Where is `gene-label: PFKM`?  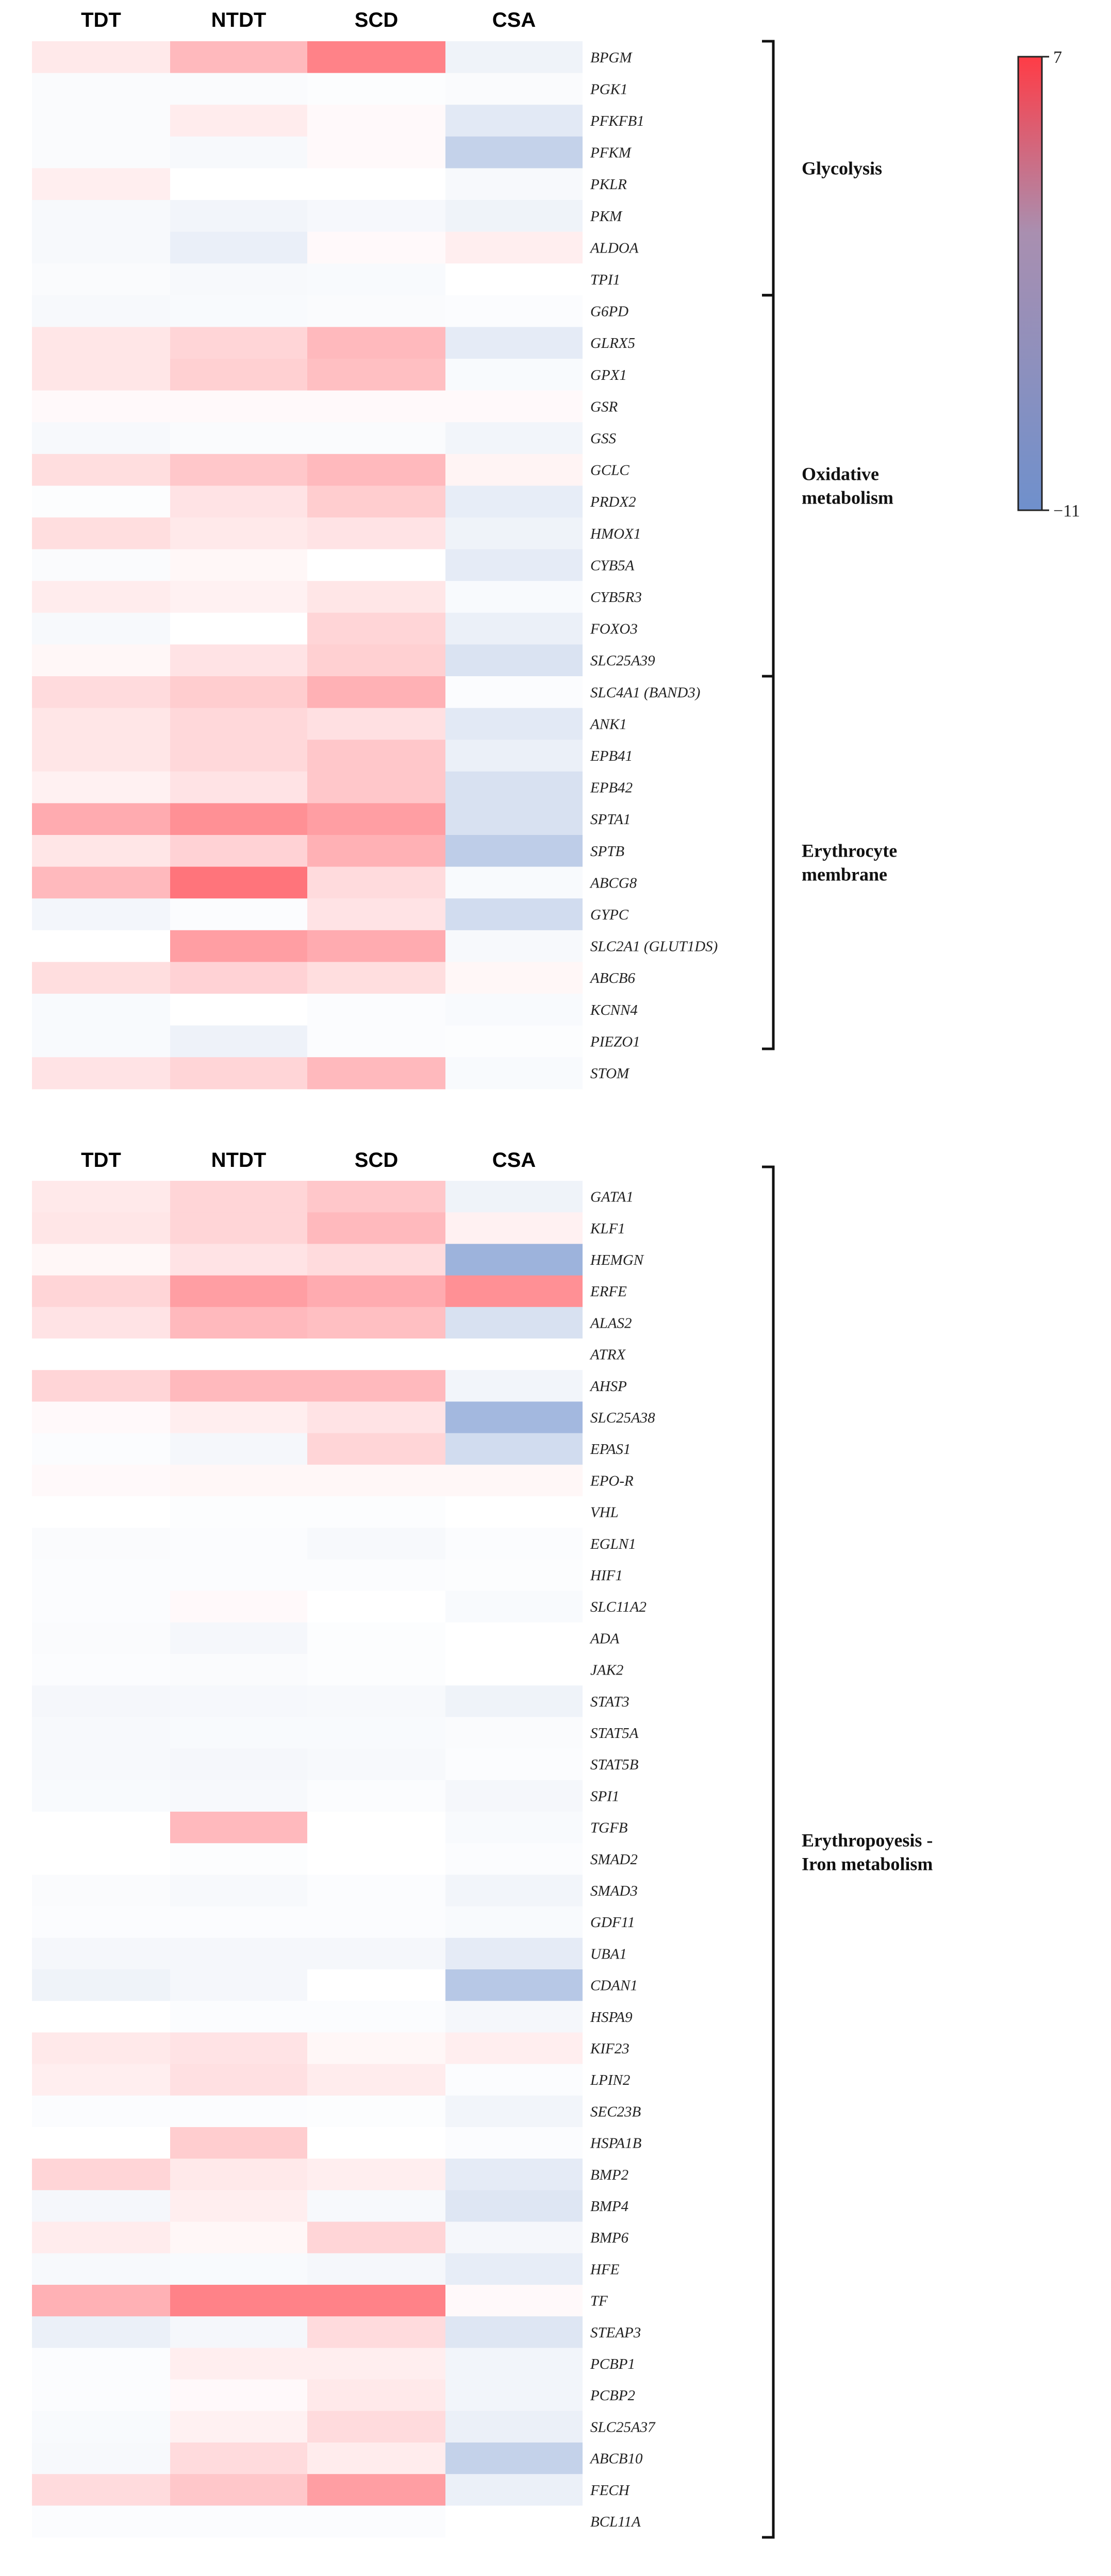 gene-label: PFKM is located at coordinates (611, 153).